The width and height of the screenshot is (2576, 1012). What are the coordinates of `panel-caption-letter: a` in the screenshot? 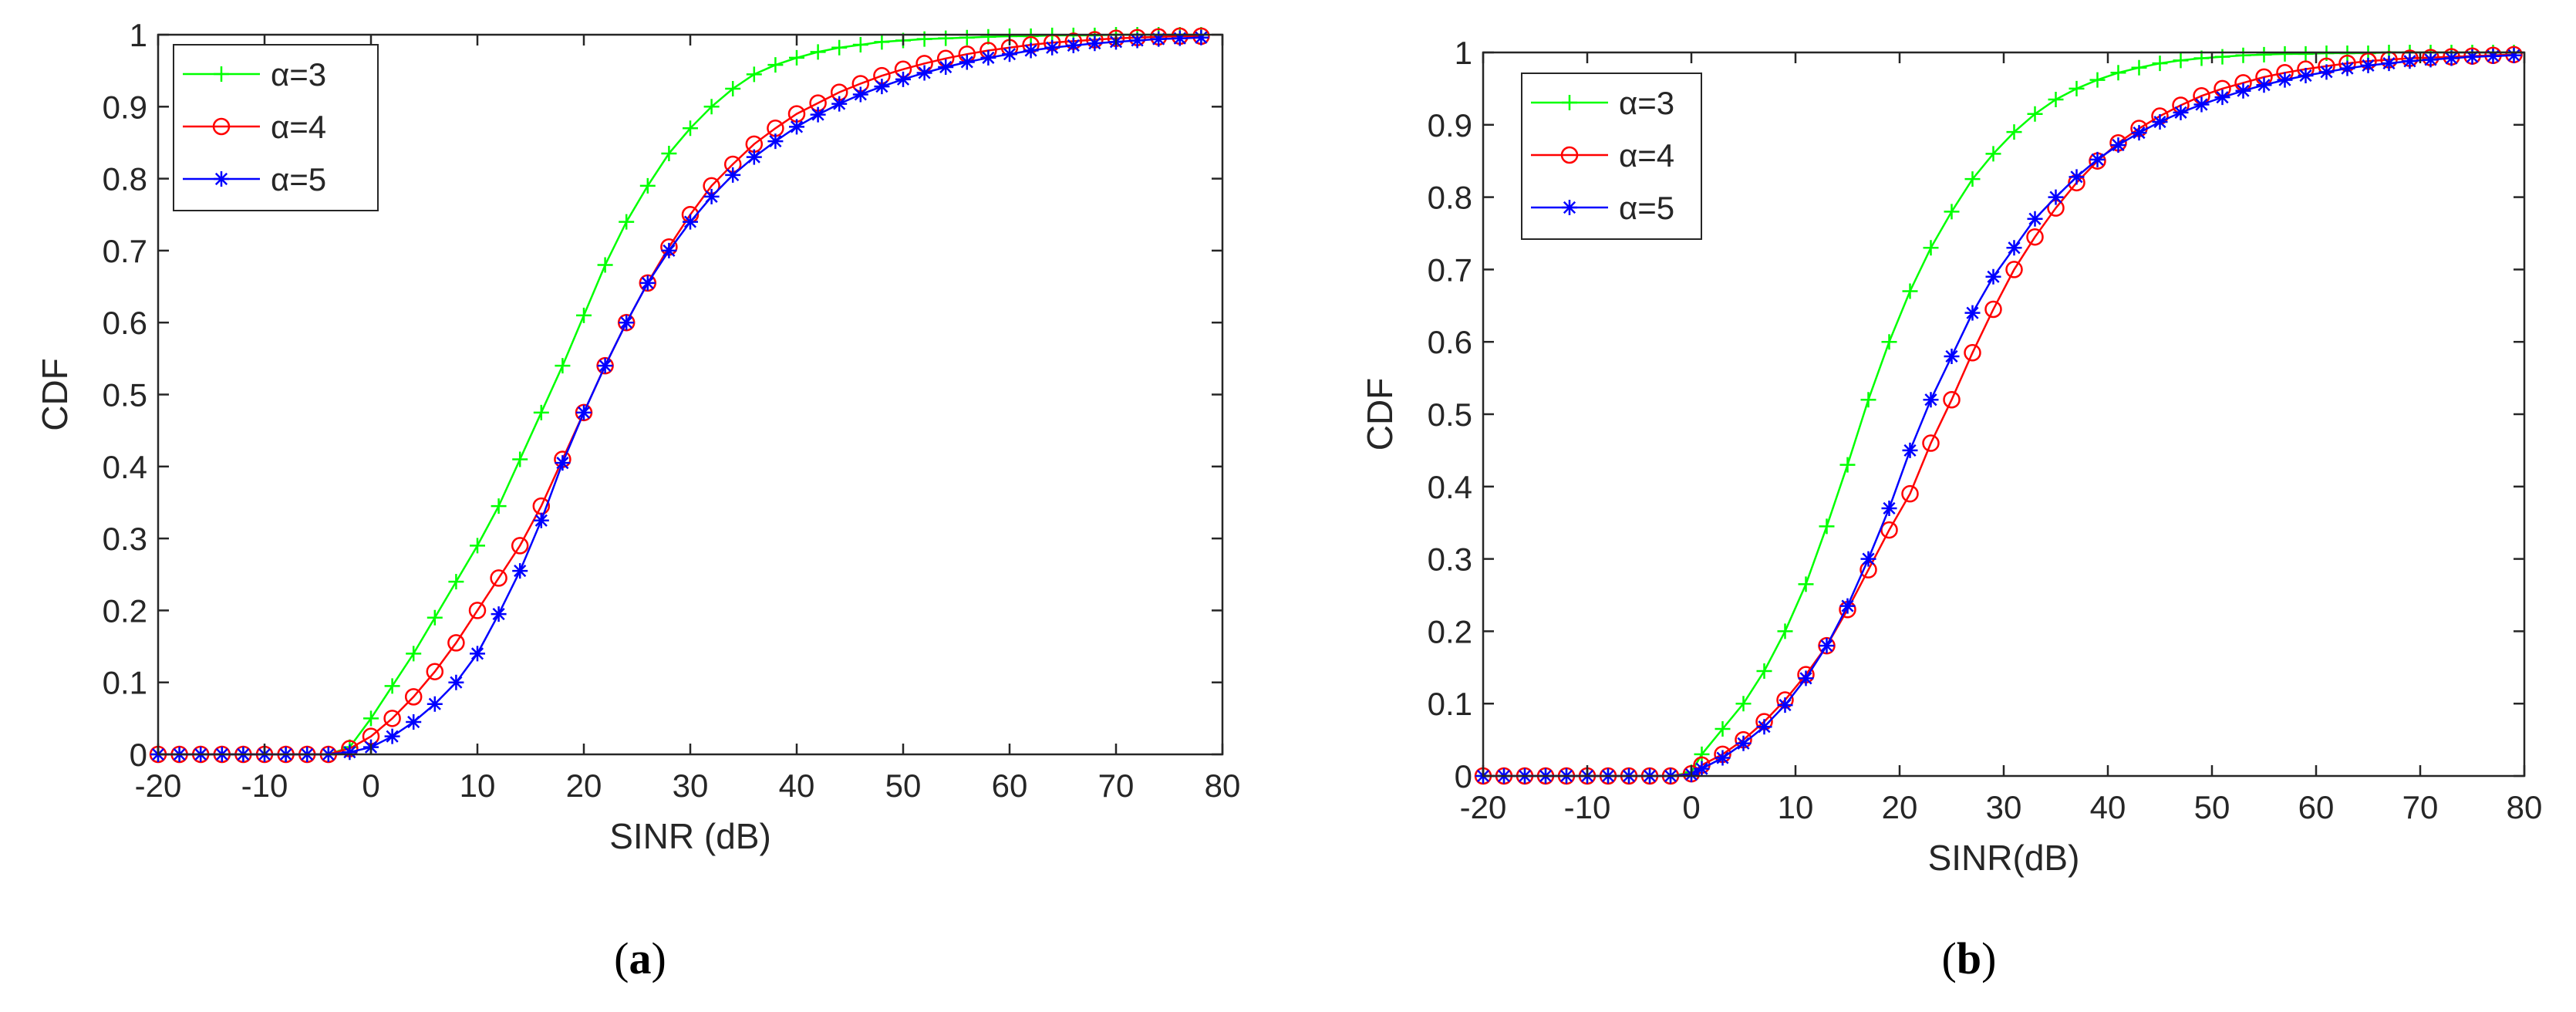 It's located at (640, 958).